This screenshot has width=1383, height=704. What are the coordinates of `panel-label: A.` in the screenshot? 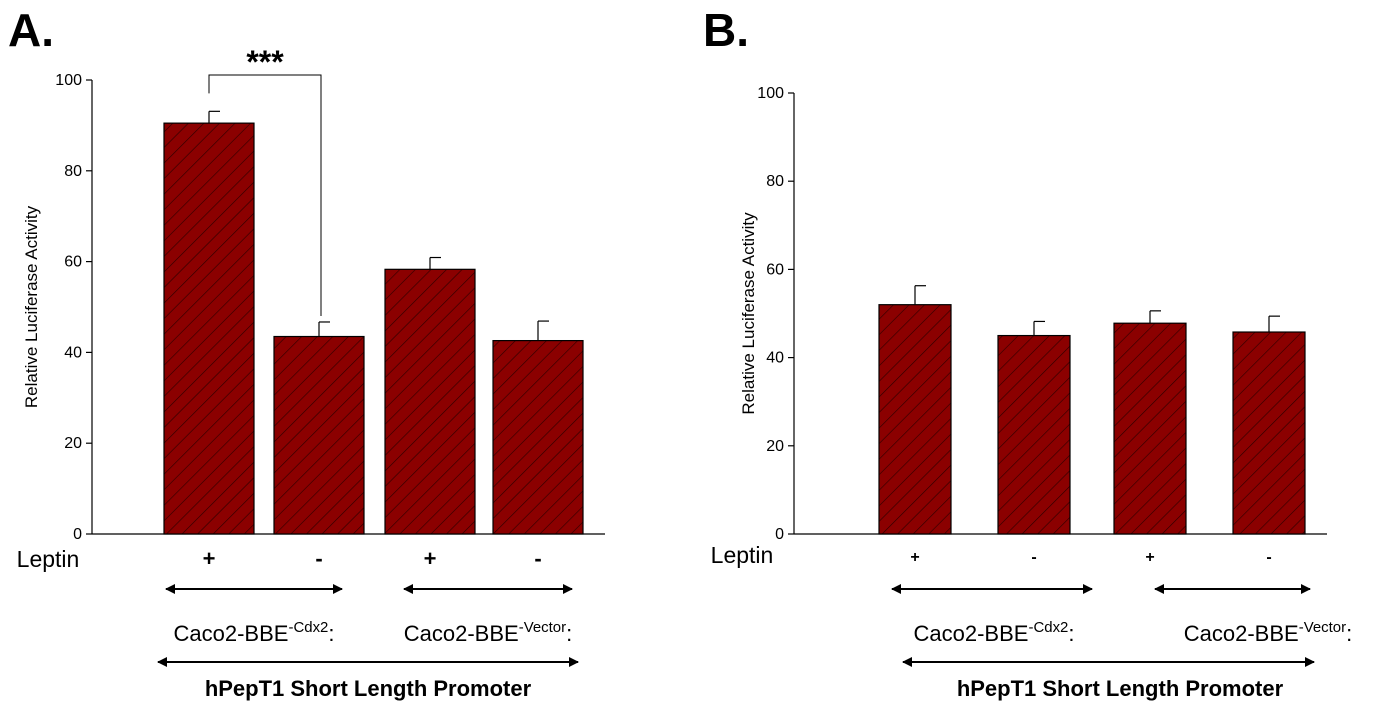 It's located at (31, 30).